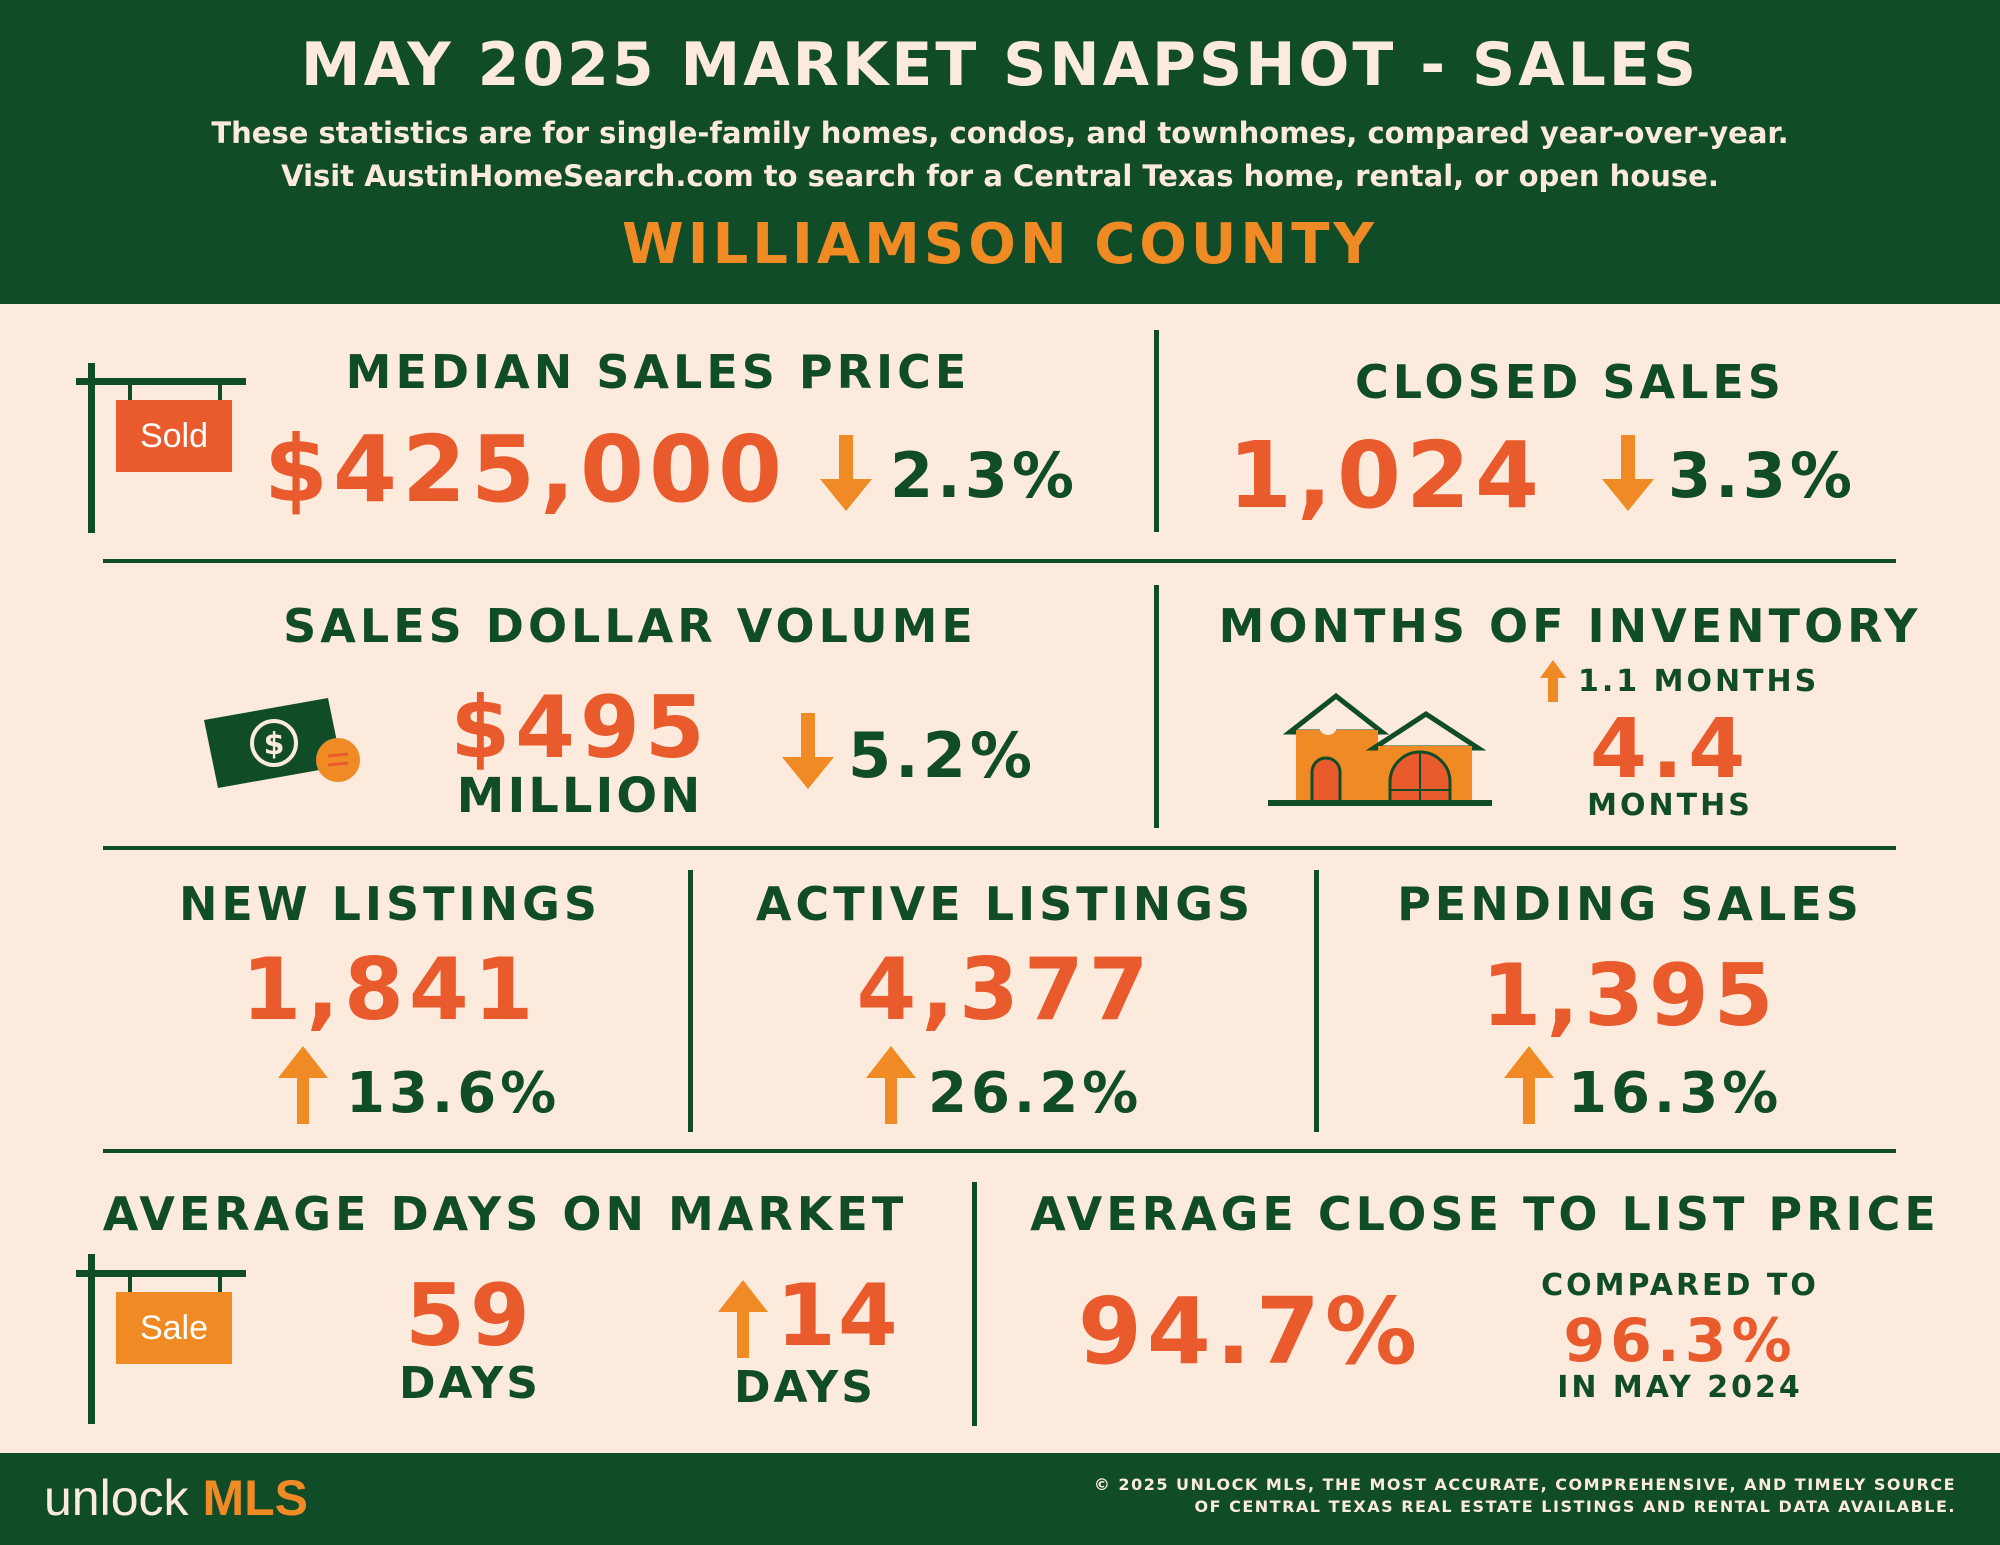  Describe the element at coordinates (255, 1498) in the screenshot. I see `brand-logo-part2: MLS` at that location.